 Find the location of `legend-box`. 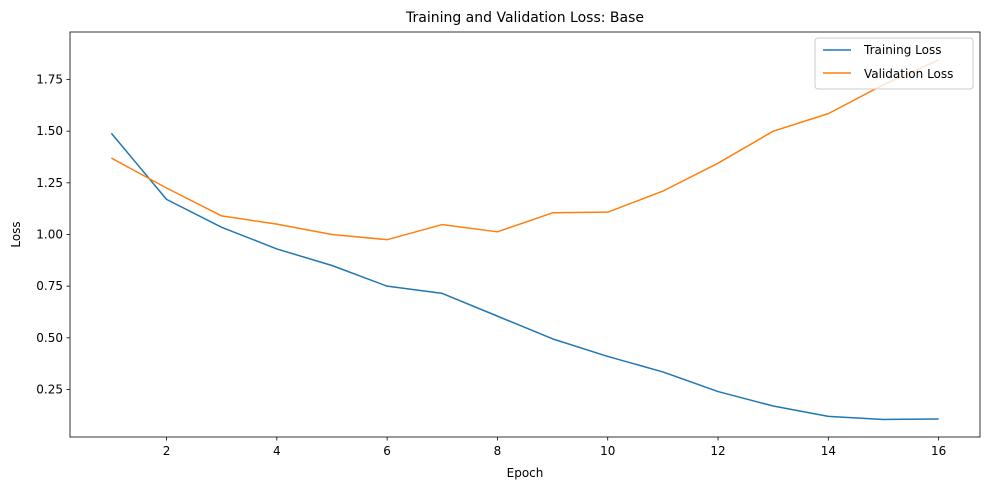

legend-box is located at coordinates (894, 63).